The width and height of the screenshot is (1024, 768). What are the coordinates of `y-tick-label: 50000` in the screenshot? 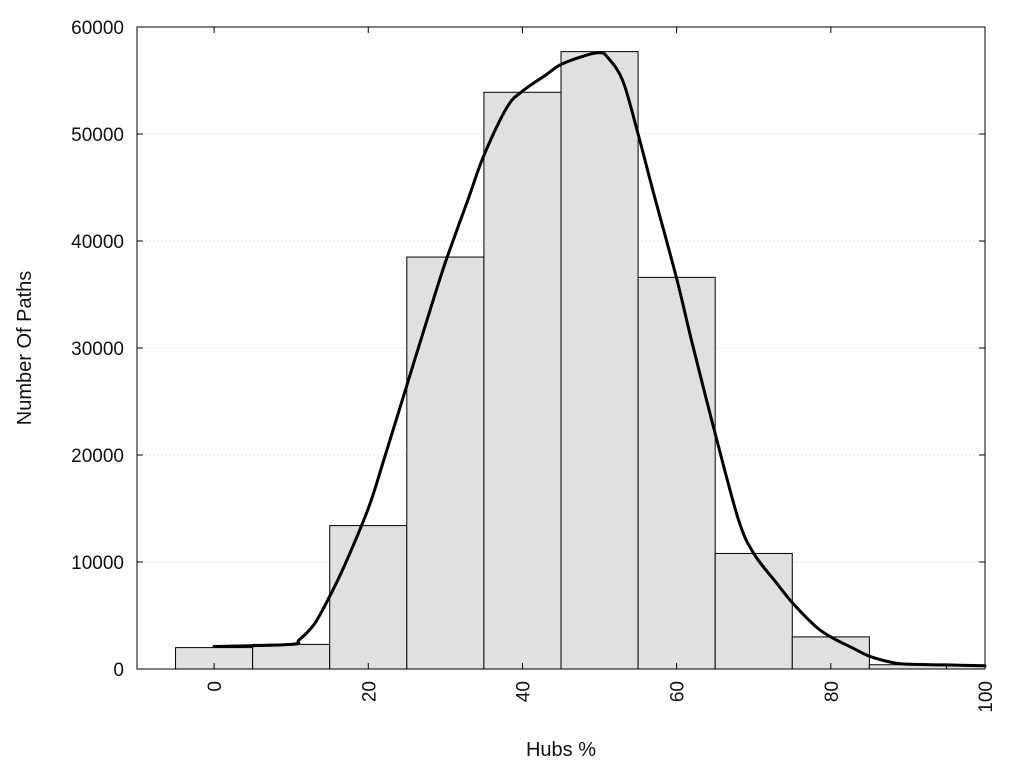 It's located at (97, 135).